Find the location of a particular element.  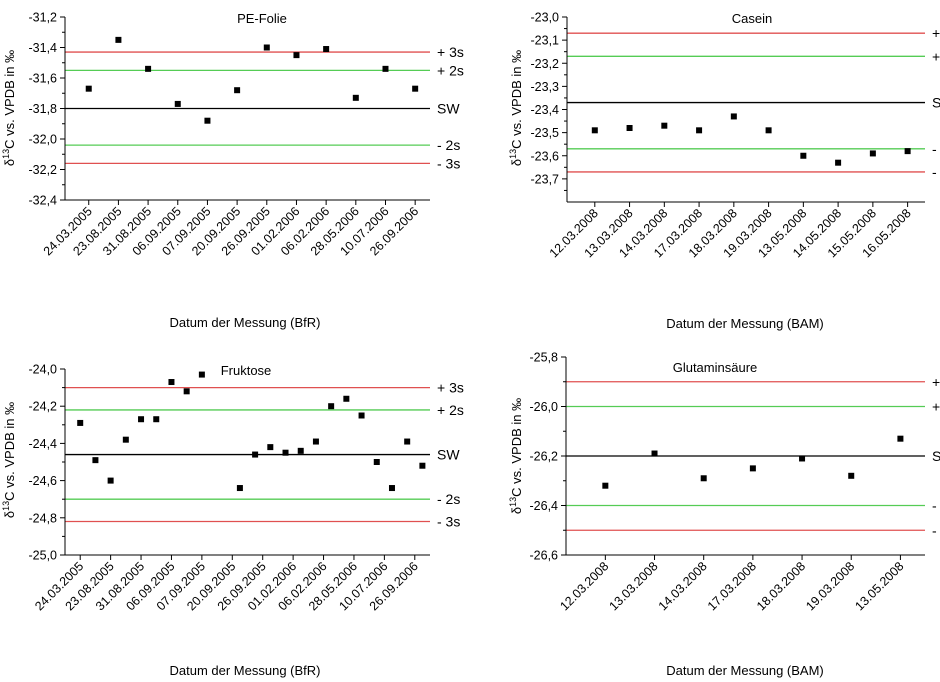

y-tick-label: -23,1 is located at coordinates (545, 41).